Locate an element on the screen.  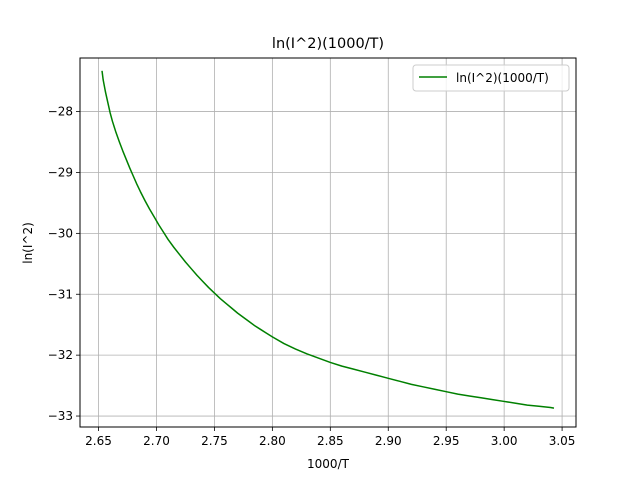
x-axis-label: 1000/T is located at coordinates (328, 464).